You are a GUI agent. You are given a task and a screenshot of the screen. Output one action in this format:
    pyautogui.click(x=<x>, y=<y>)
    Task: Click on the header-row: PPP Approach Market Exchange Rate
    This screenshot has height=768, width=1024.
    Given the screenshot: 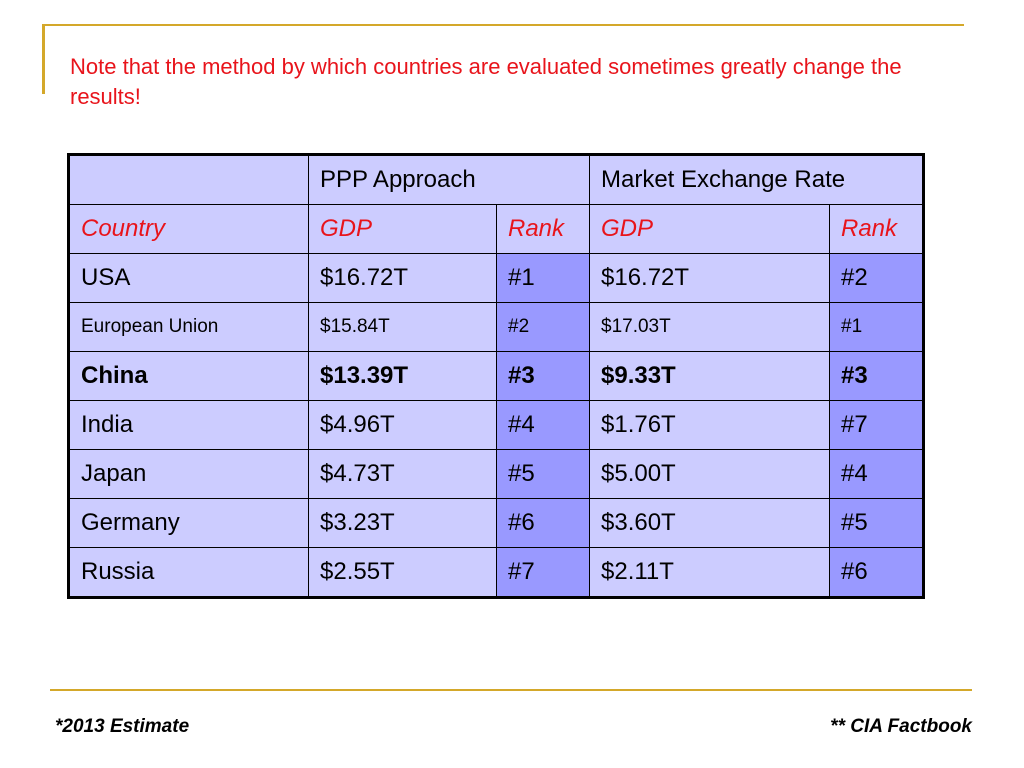 What is the action you would take?
    pyautogui.click(x=496, y=179)
    